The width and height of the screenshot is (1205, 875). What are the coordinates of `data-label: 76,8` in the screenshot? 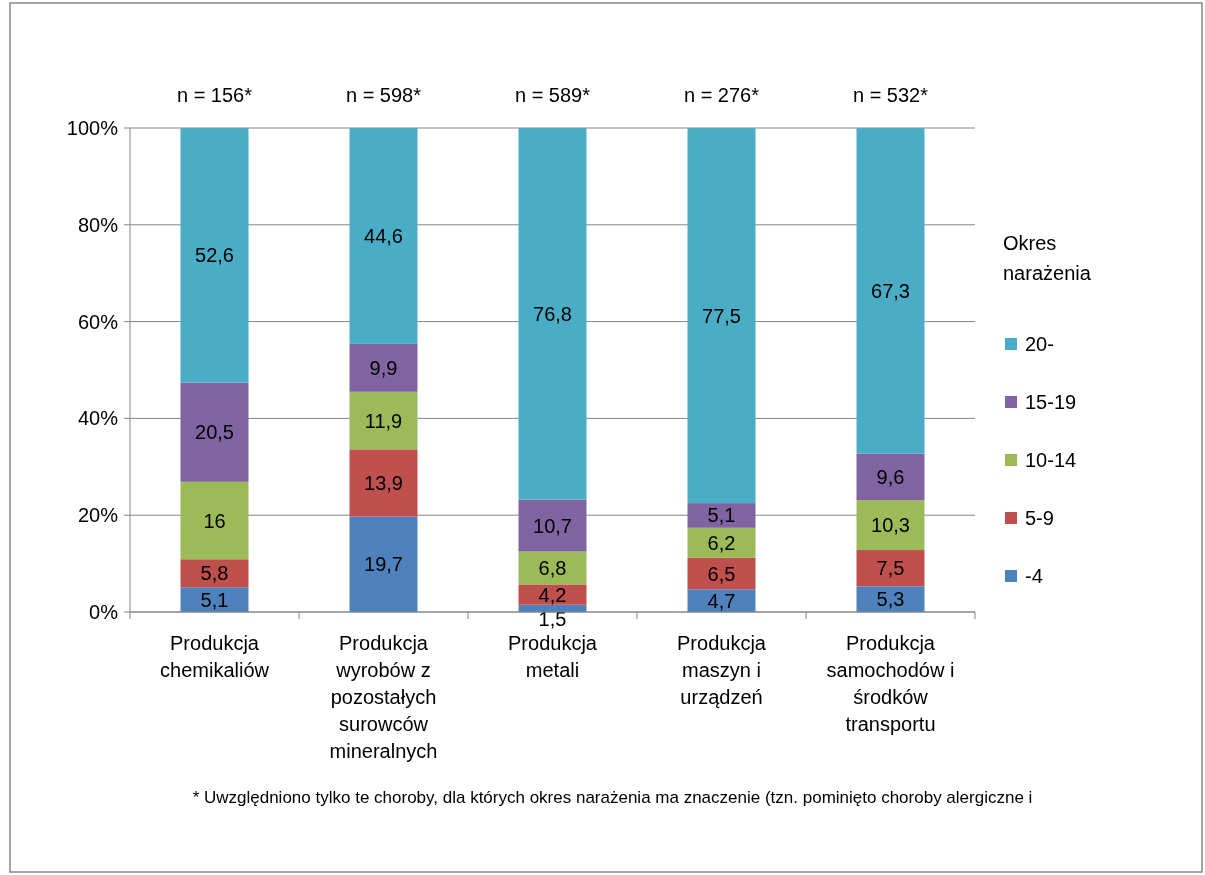 It's located at (552, 313).